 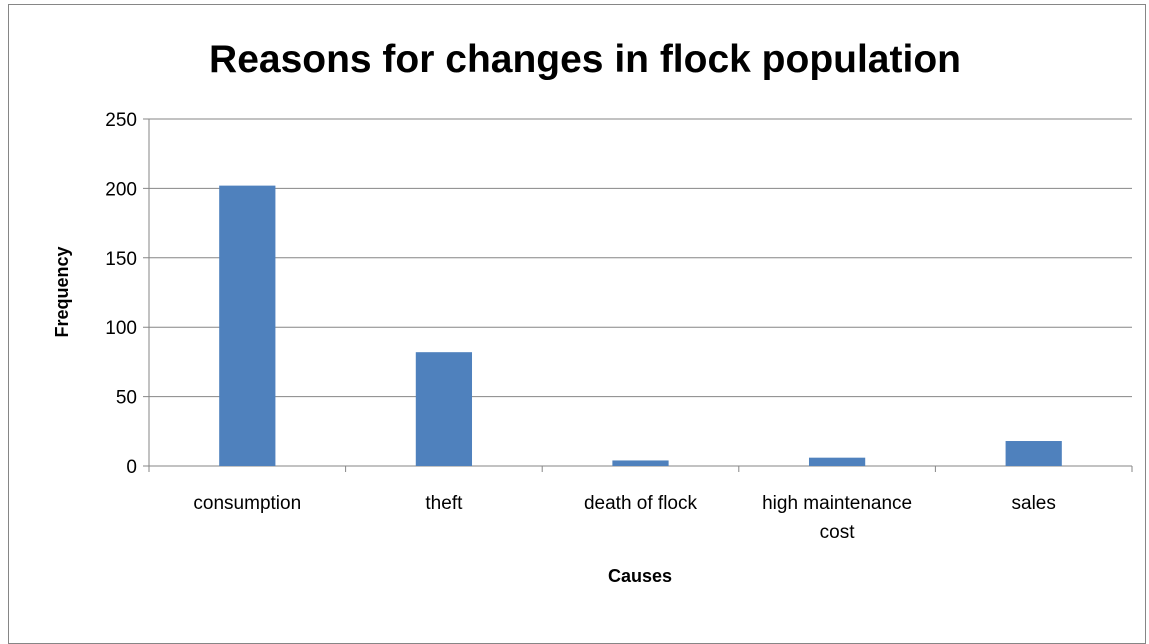 What do you see at coordinates (1034, 503) in the screenshot?
I see `x-tick-label: sales` at bounding box center [1034, 503].